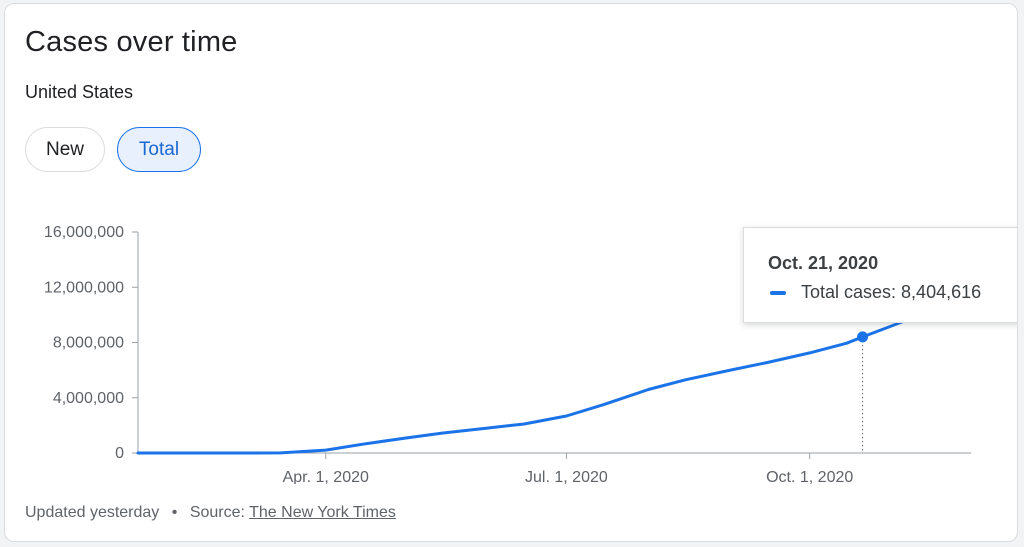 The height and width of the screenshot is (547, 1024). Describe the element at coordinates (863, 337) in the screenshot. I see `highlight-point` at that location.